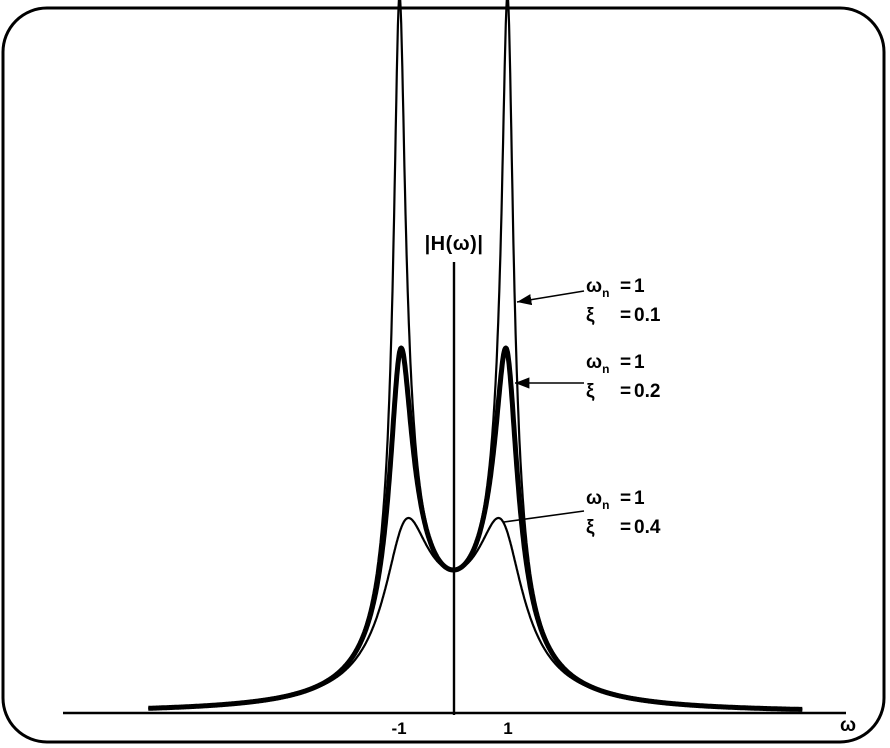 The image size is (890, 748). Describe the element at coordinates (508, 728) in the screenshot. I see `x-tick-label-pos1: 1` at that location.